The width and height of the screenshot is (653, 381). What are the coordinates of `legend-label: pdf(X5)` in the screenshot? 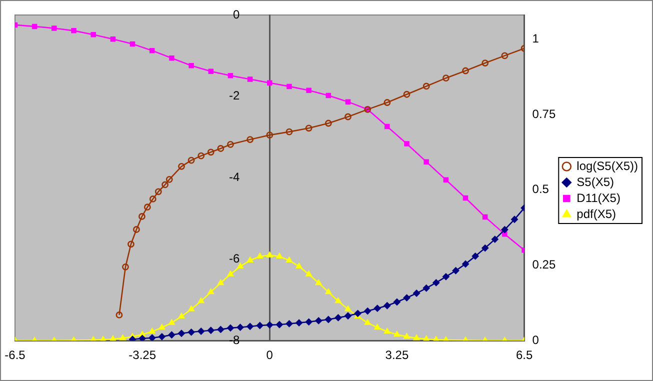 It's located at (596, 213).